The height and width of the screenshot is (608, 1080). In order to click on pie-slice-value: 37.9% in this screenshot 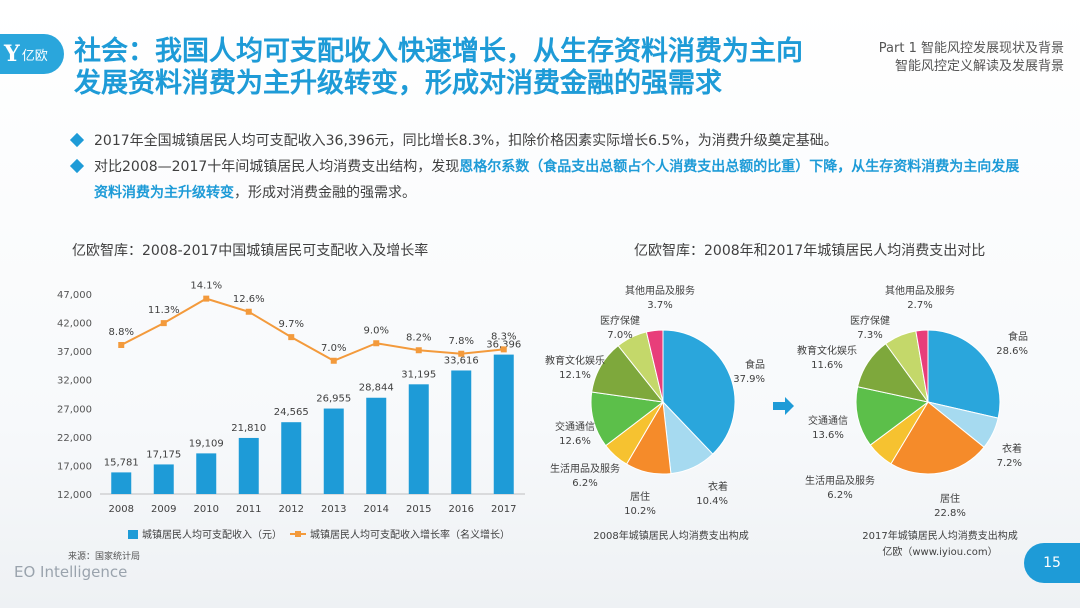, I will do `click(749, 379)`.